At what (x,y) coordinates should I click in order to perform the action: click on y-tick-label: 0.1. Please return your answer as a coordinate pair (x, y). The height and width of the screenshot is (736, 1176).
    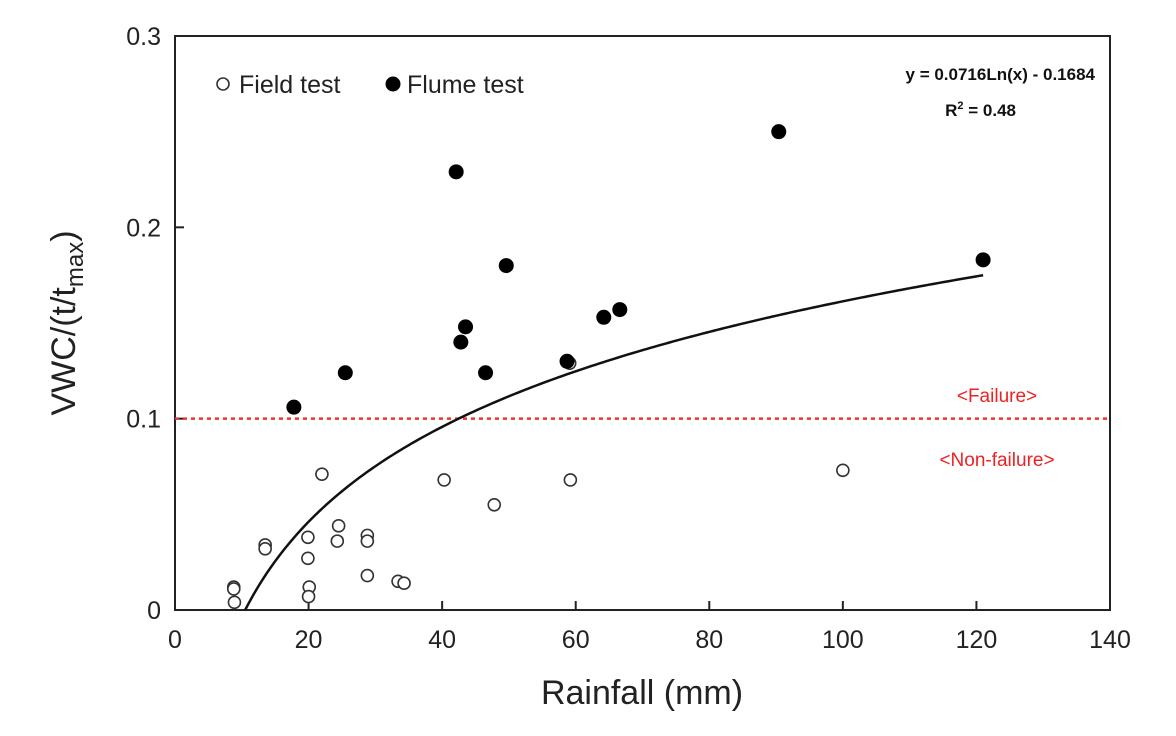
    Looking at the image, I should click on (143, 420).